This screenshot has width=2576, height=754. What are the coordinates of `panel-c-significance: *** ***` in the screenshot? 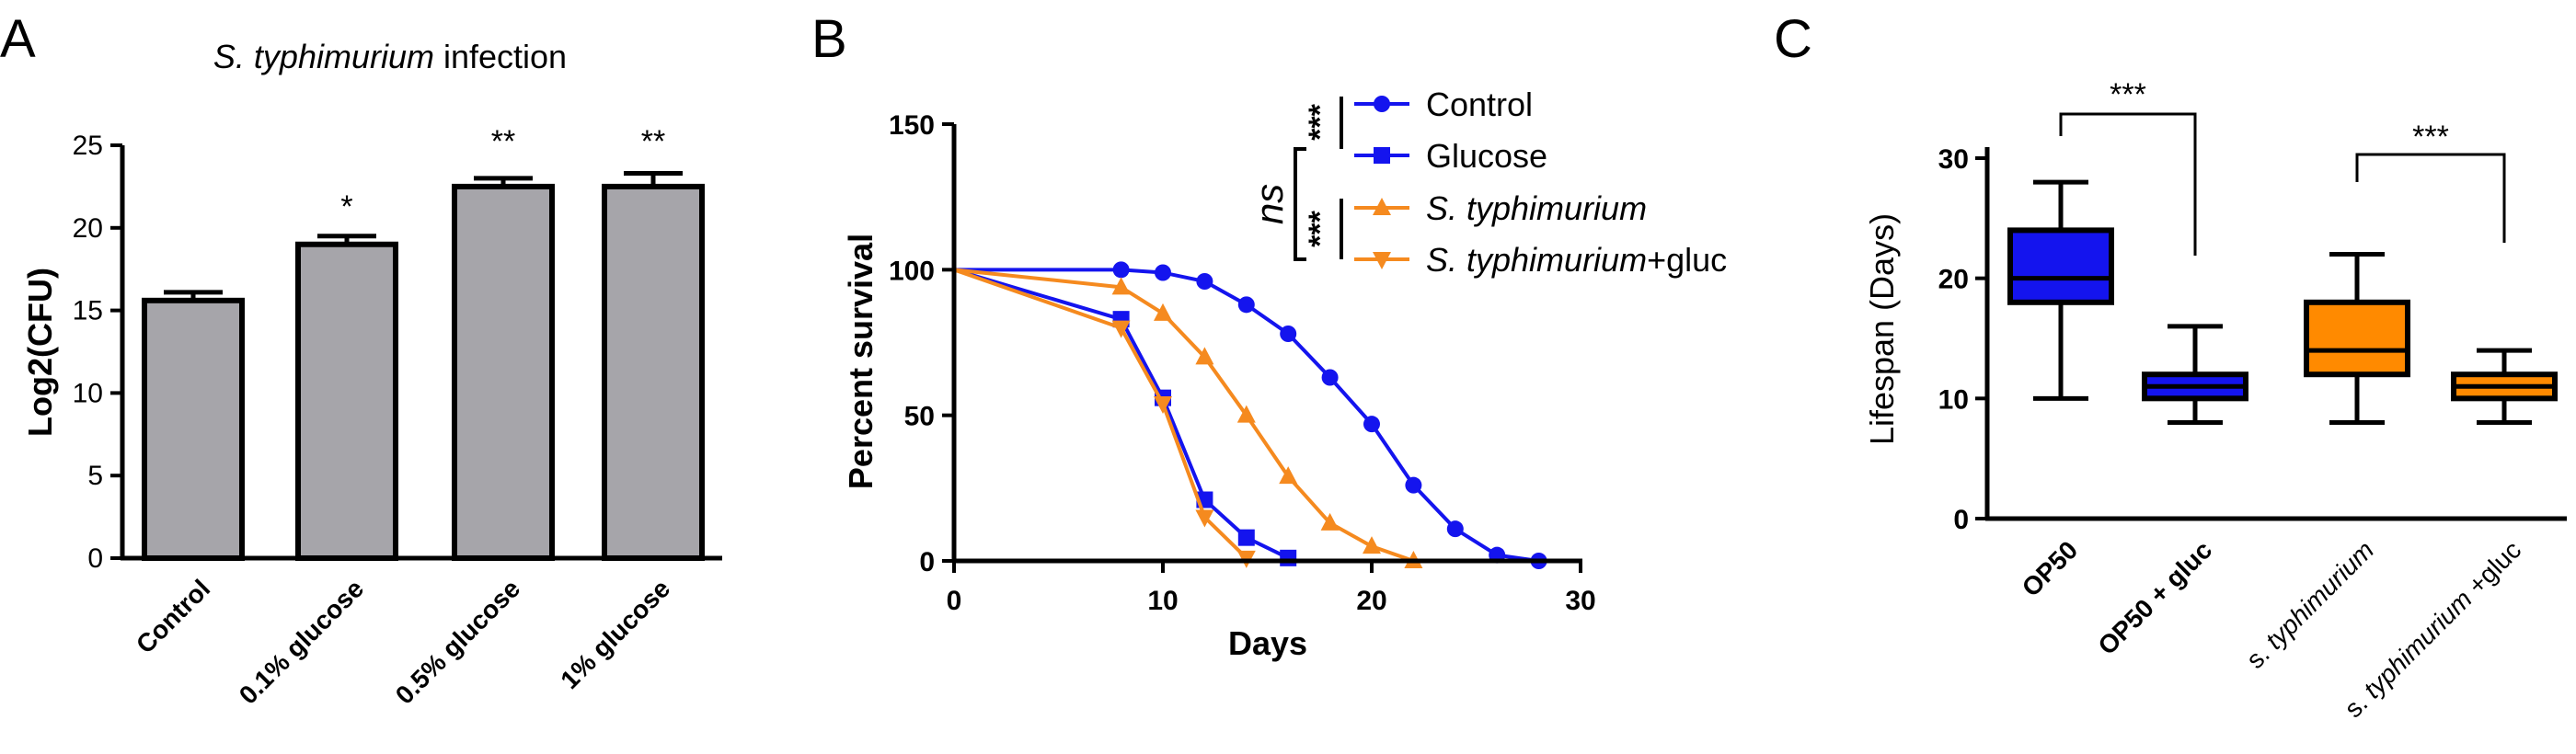 It's located at (2282, 166).